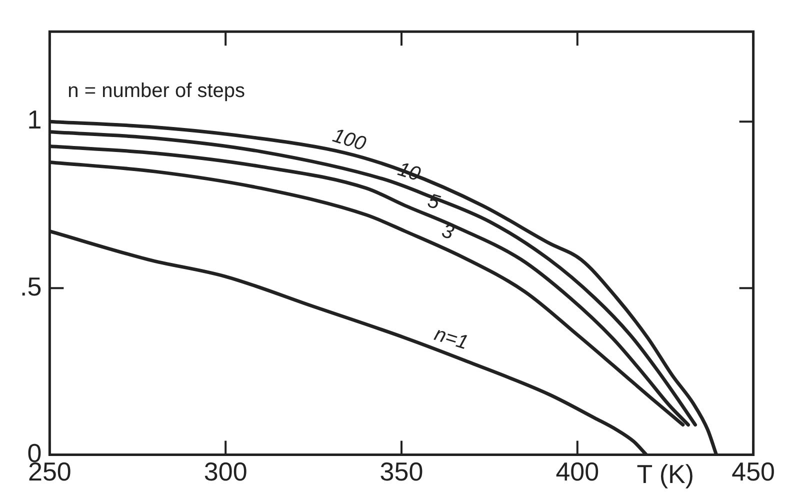 Image resolution: width=786 pixels, height=500 pixels. I want to click on x-axis-title: T (K), so click(665, 473).